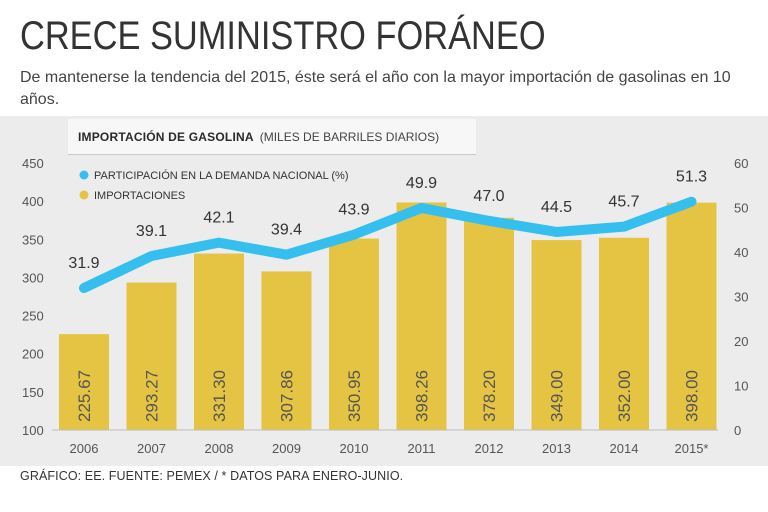  What do you see at coordinates (741, 386) in the screenshot?
I see `right-tick-label: 10` at bounding box center [741, 386].